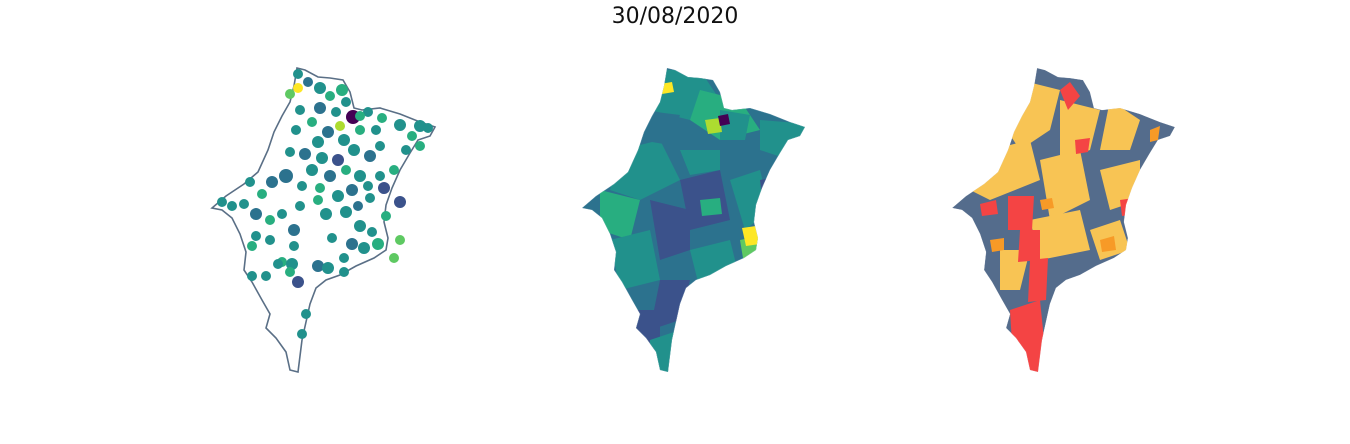 This screenshot has height=444, width=1350. I want to click on figure-title: 30/08/2020, so click(675, 16).